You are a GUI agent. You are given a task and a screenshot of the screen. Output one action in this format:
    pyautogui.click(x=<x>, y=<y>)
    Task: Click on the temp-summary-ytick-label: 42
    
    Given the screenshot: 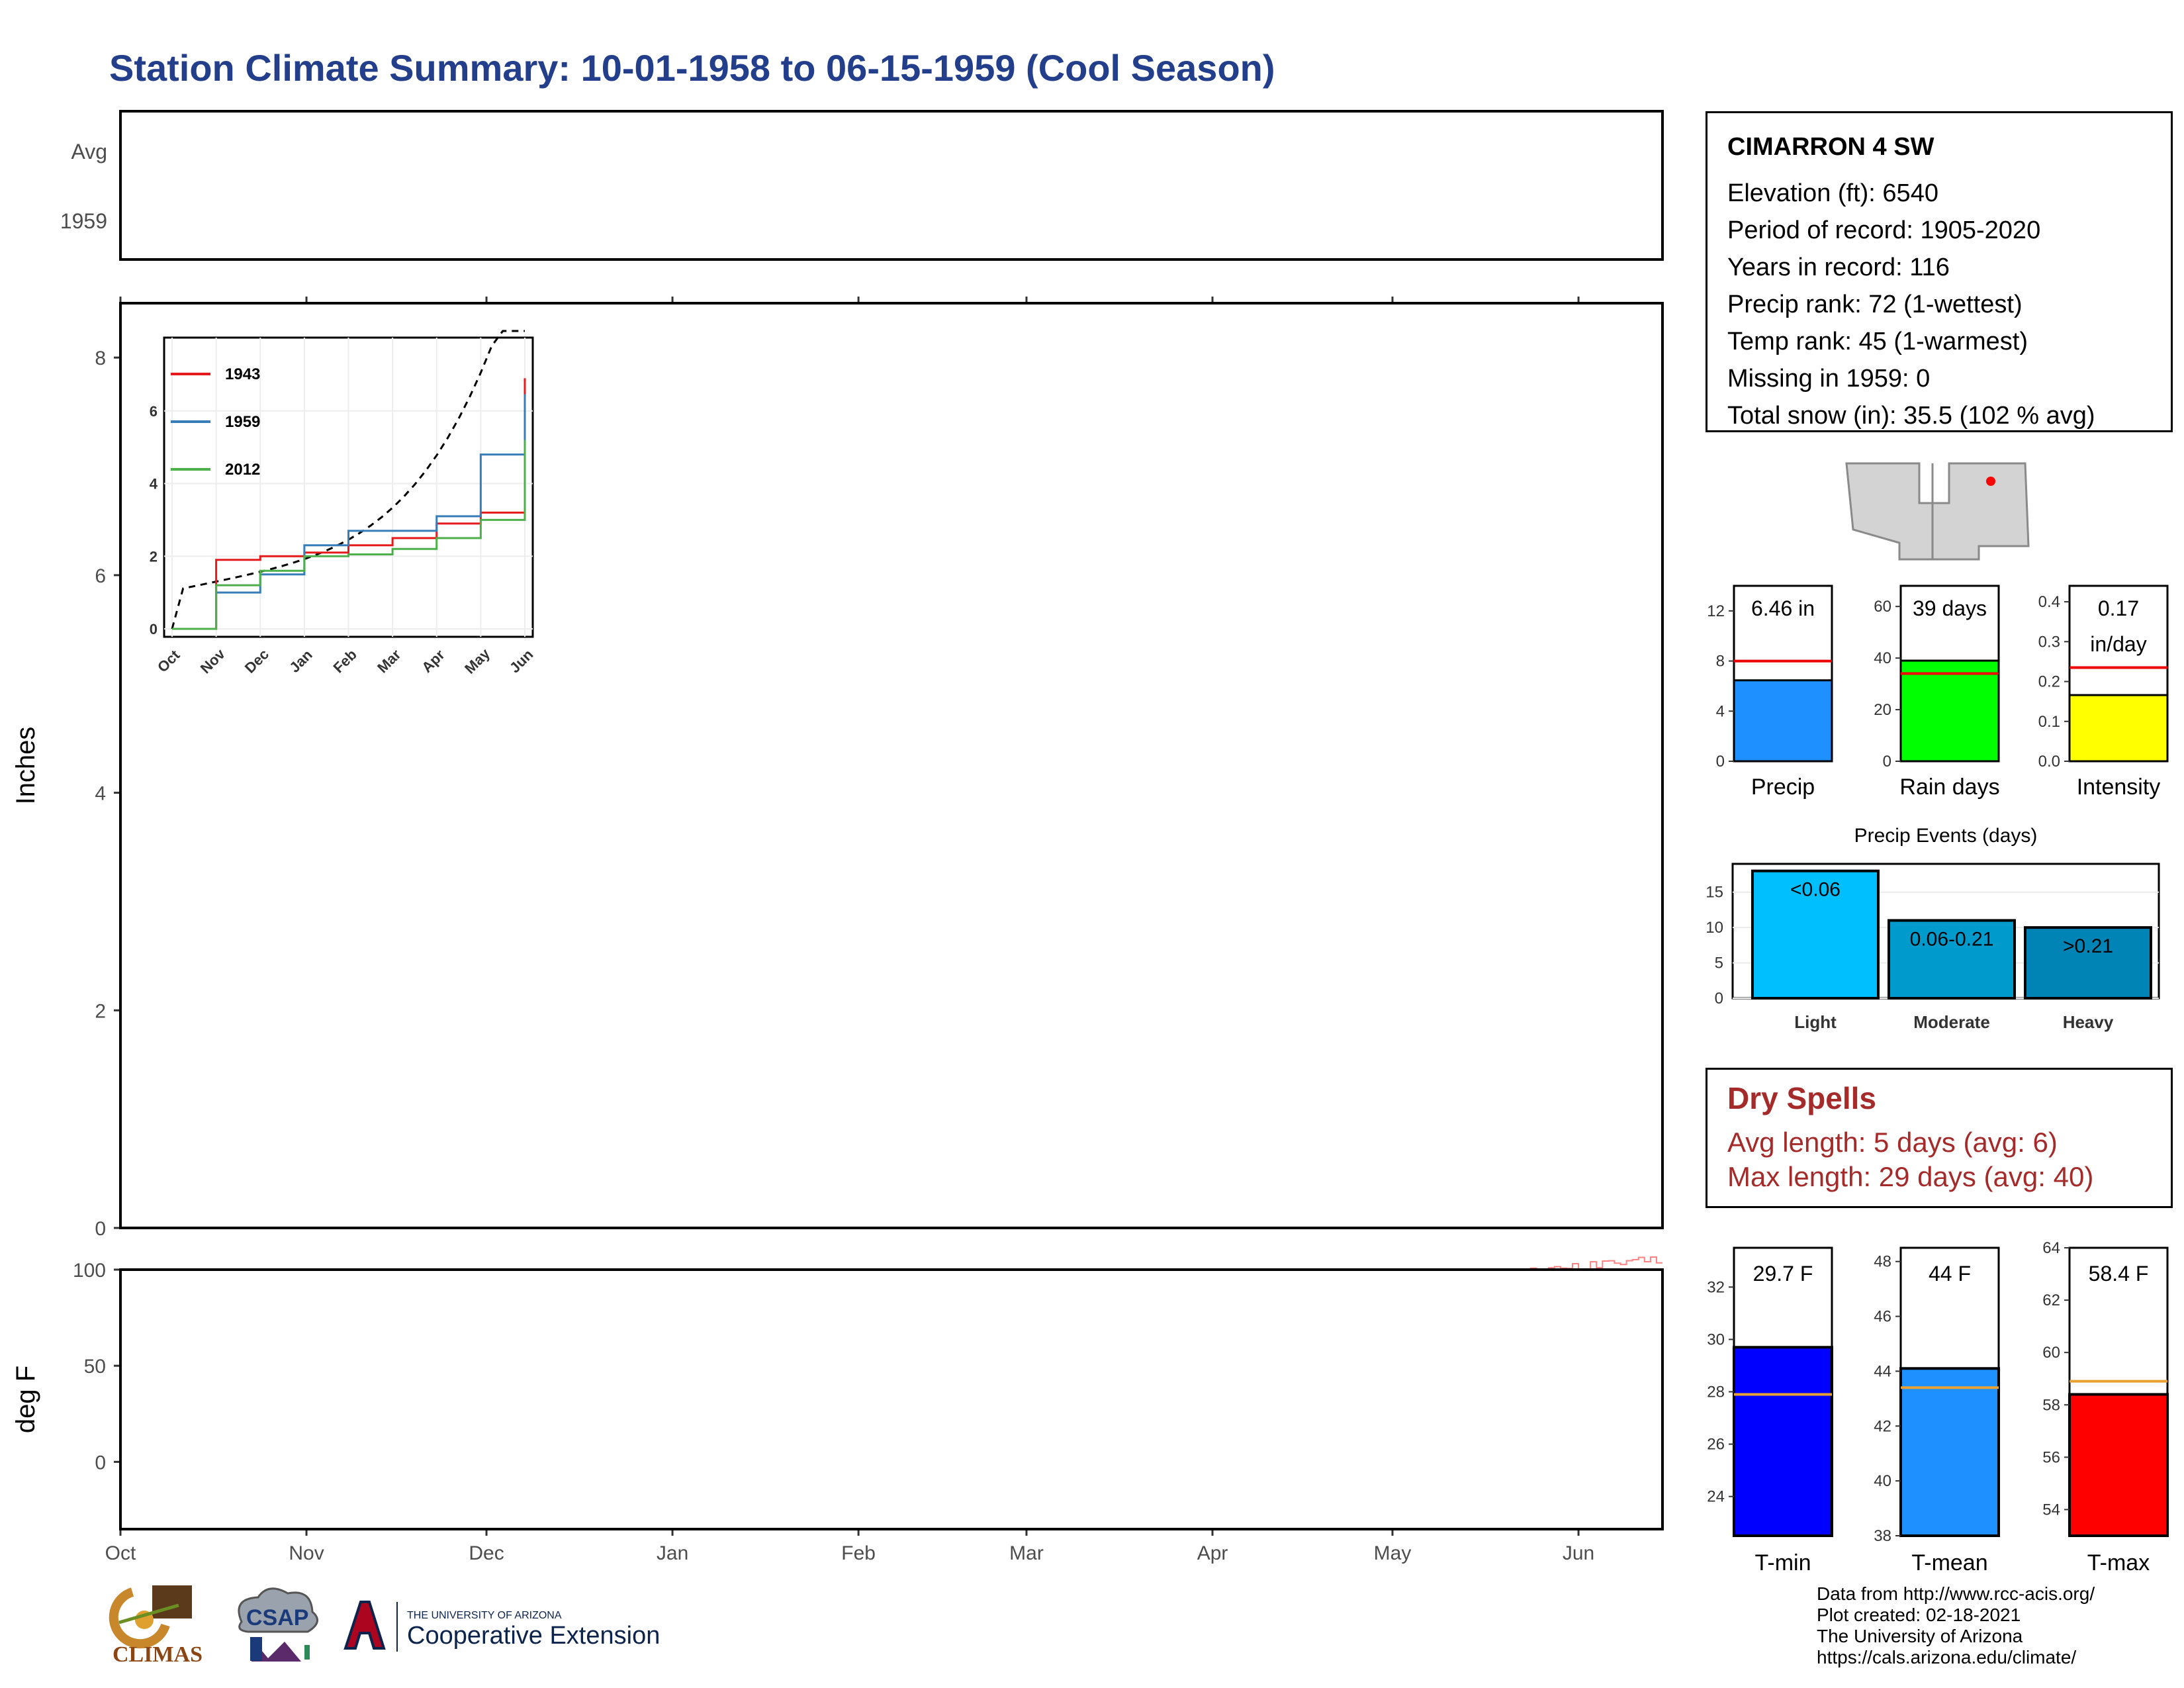 What is the action you would take?
    pyautogui.click(x=1883, y=1426)
    